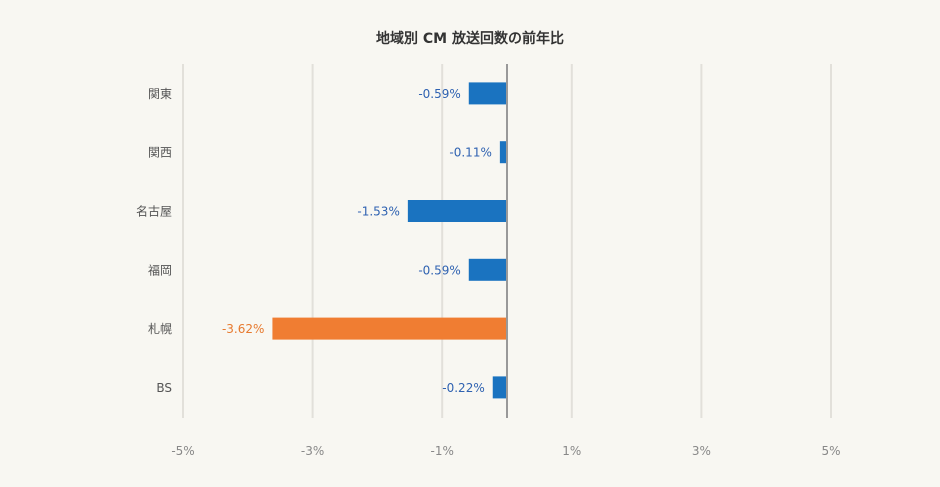 The width and height of the screenshot is (940, 487). What do you see at coordinates (164, 388) in the screenshot?
I see `category-label: BS` at bounding box center [164, 388].